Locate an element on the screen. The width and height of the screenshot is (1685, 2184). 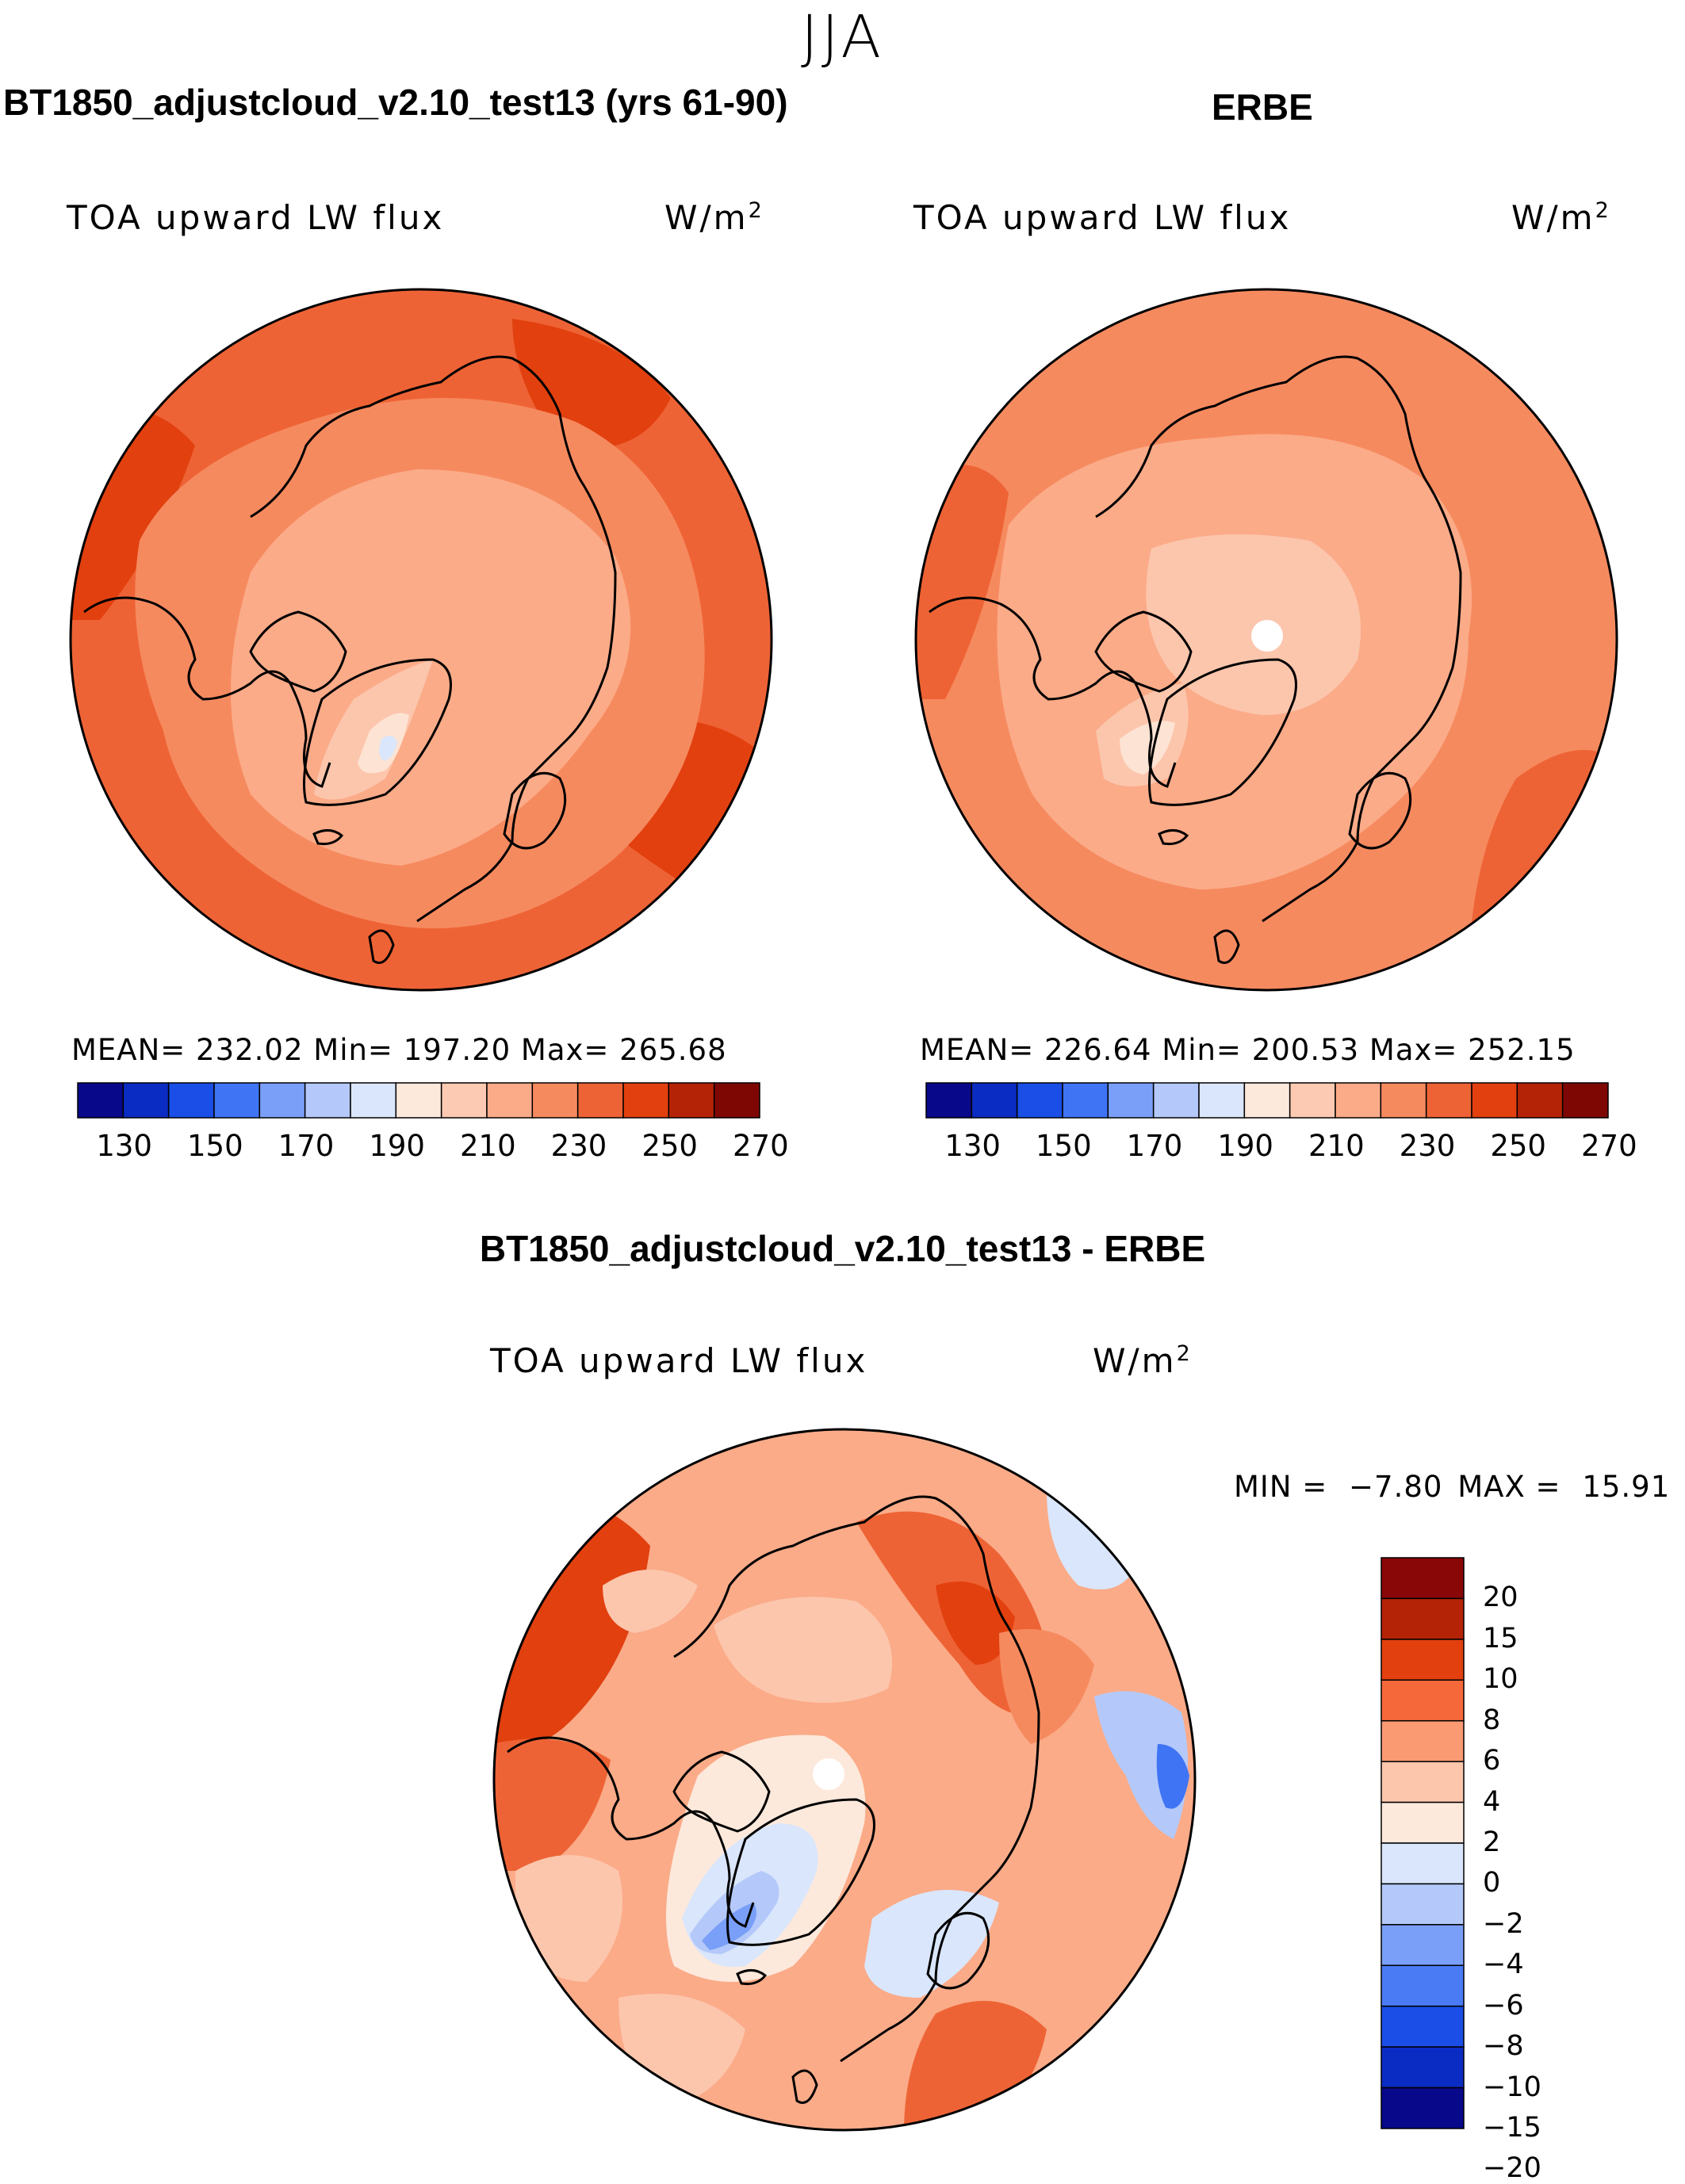
diff-map-field-0-arctic is located at coordinates (803, 1650).